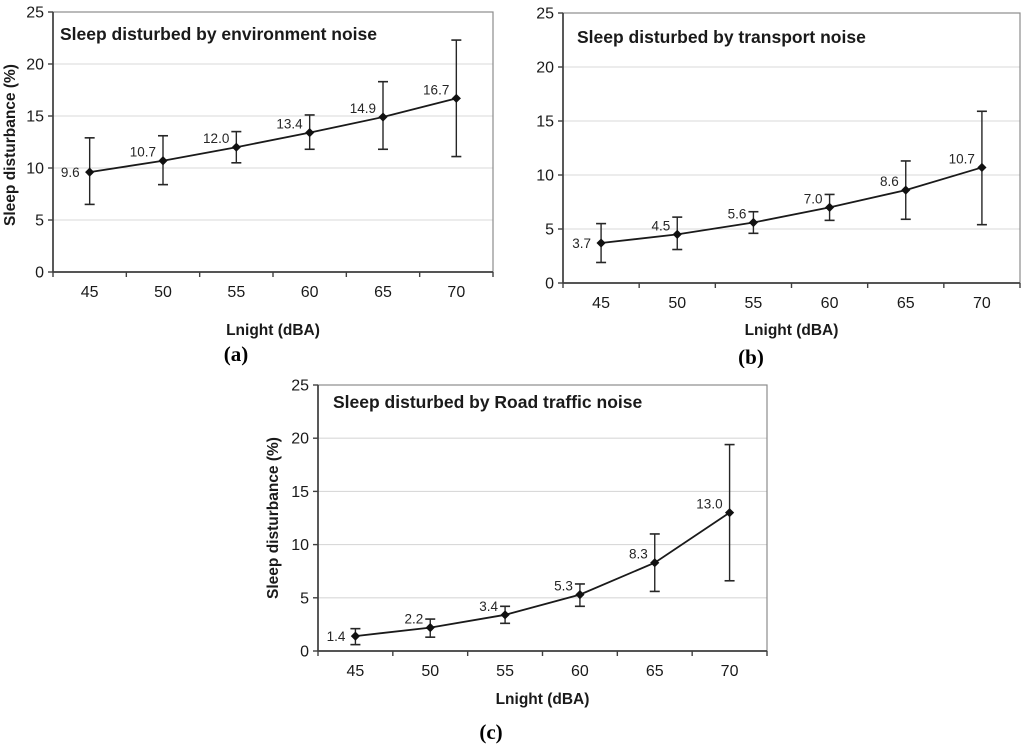  What do you see at coordinates (488, 606) in the screenshot?
I see `data-label: 3.4` at bounding box center [488, 606].